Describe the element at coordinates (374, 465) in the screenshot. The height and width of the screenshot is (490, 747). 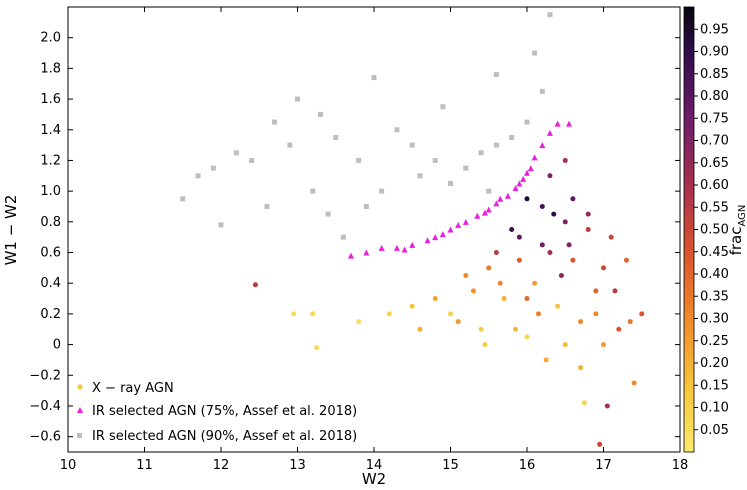
I see `x-tick-label-4: 14` at that location.